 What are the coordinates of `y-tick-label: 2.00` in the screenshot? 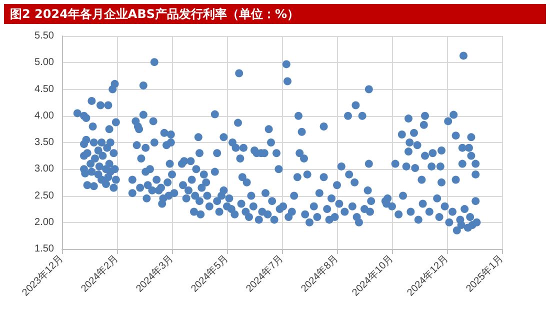 It's located at (44, 222).